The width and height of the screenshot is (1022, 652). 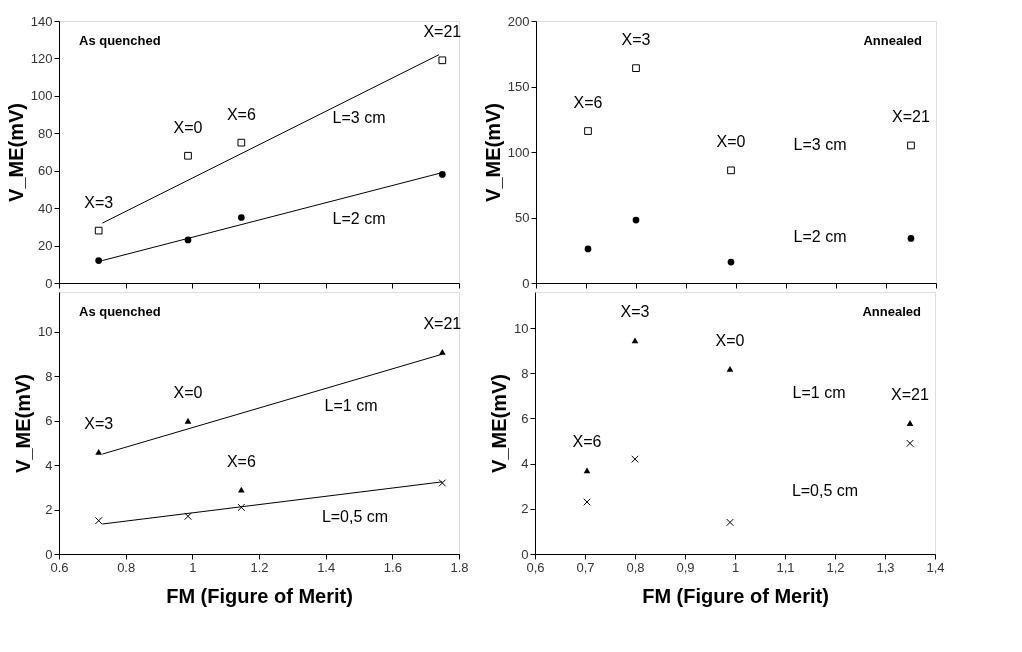 I want to click on y-tick-label: 150, so click(x=518, y=86).